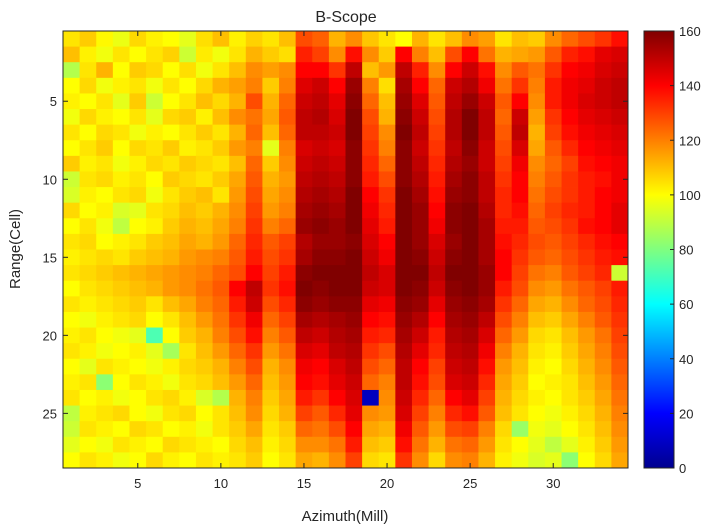 The height and width of the screenshot is (529, 717). I want to click on colorbar-tick-label: 100, so click(690, 195).